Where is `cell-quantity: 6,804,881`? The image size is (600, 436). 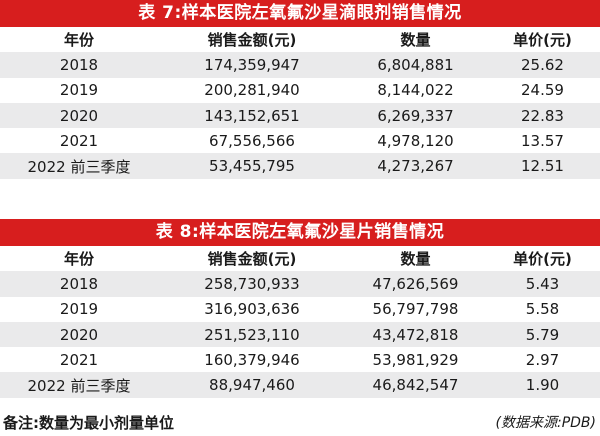
cell-quantity: 6,804,881 is located at coordinates (415, 64).